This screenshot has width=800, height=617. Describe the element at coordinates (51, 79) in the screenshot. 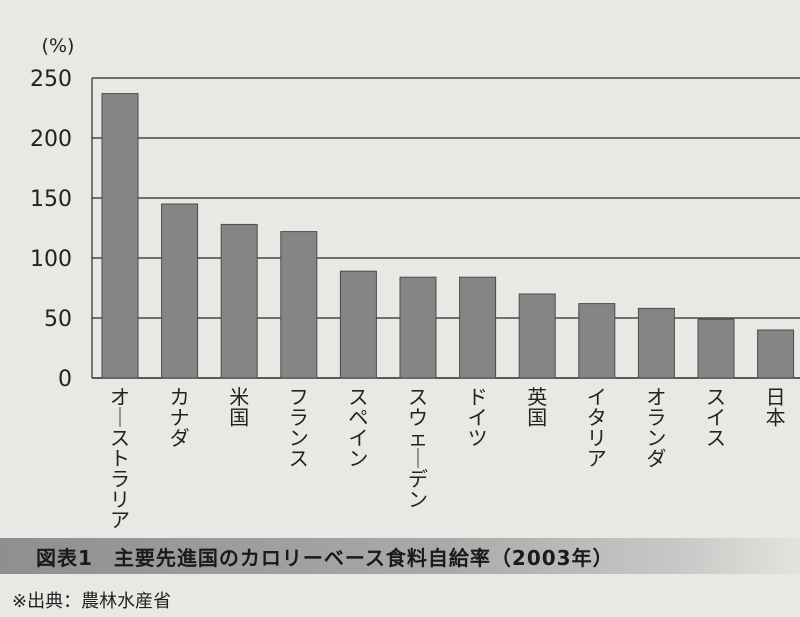

I see `y-tick-label: 250` at that location.